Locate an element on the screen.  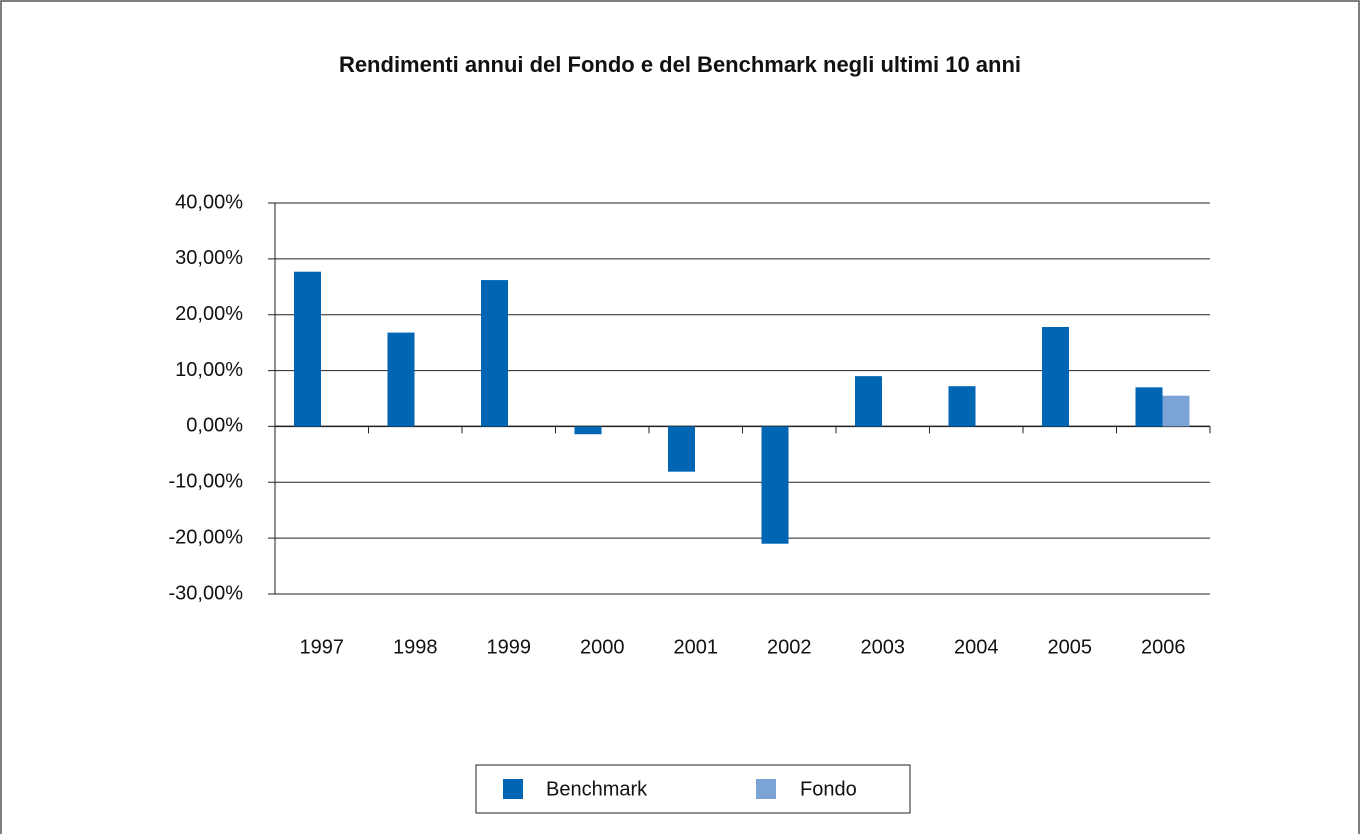
x-tick-label: 1999 is located at coordinates (509, 647).